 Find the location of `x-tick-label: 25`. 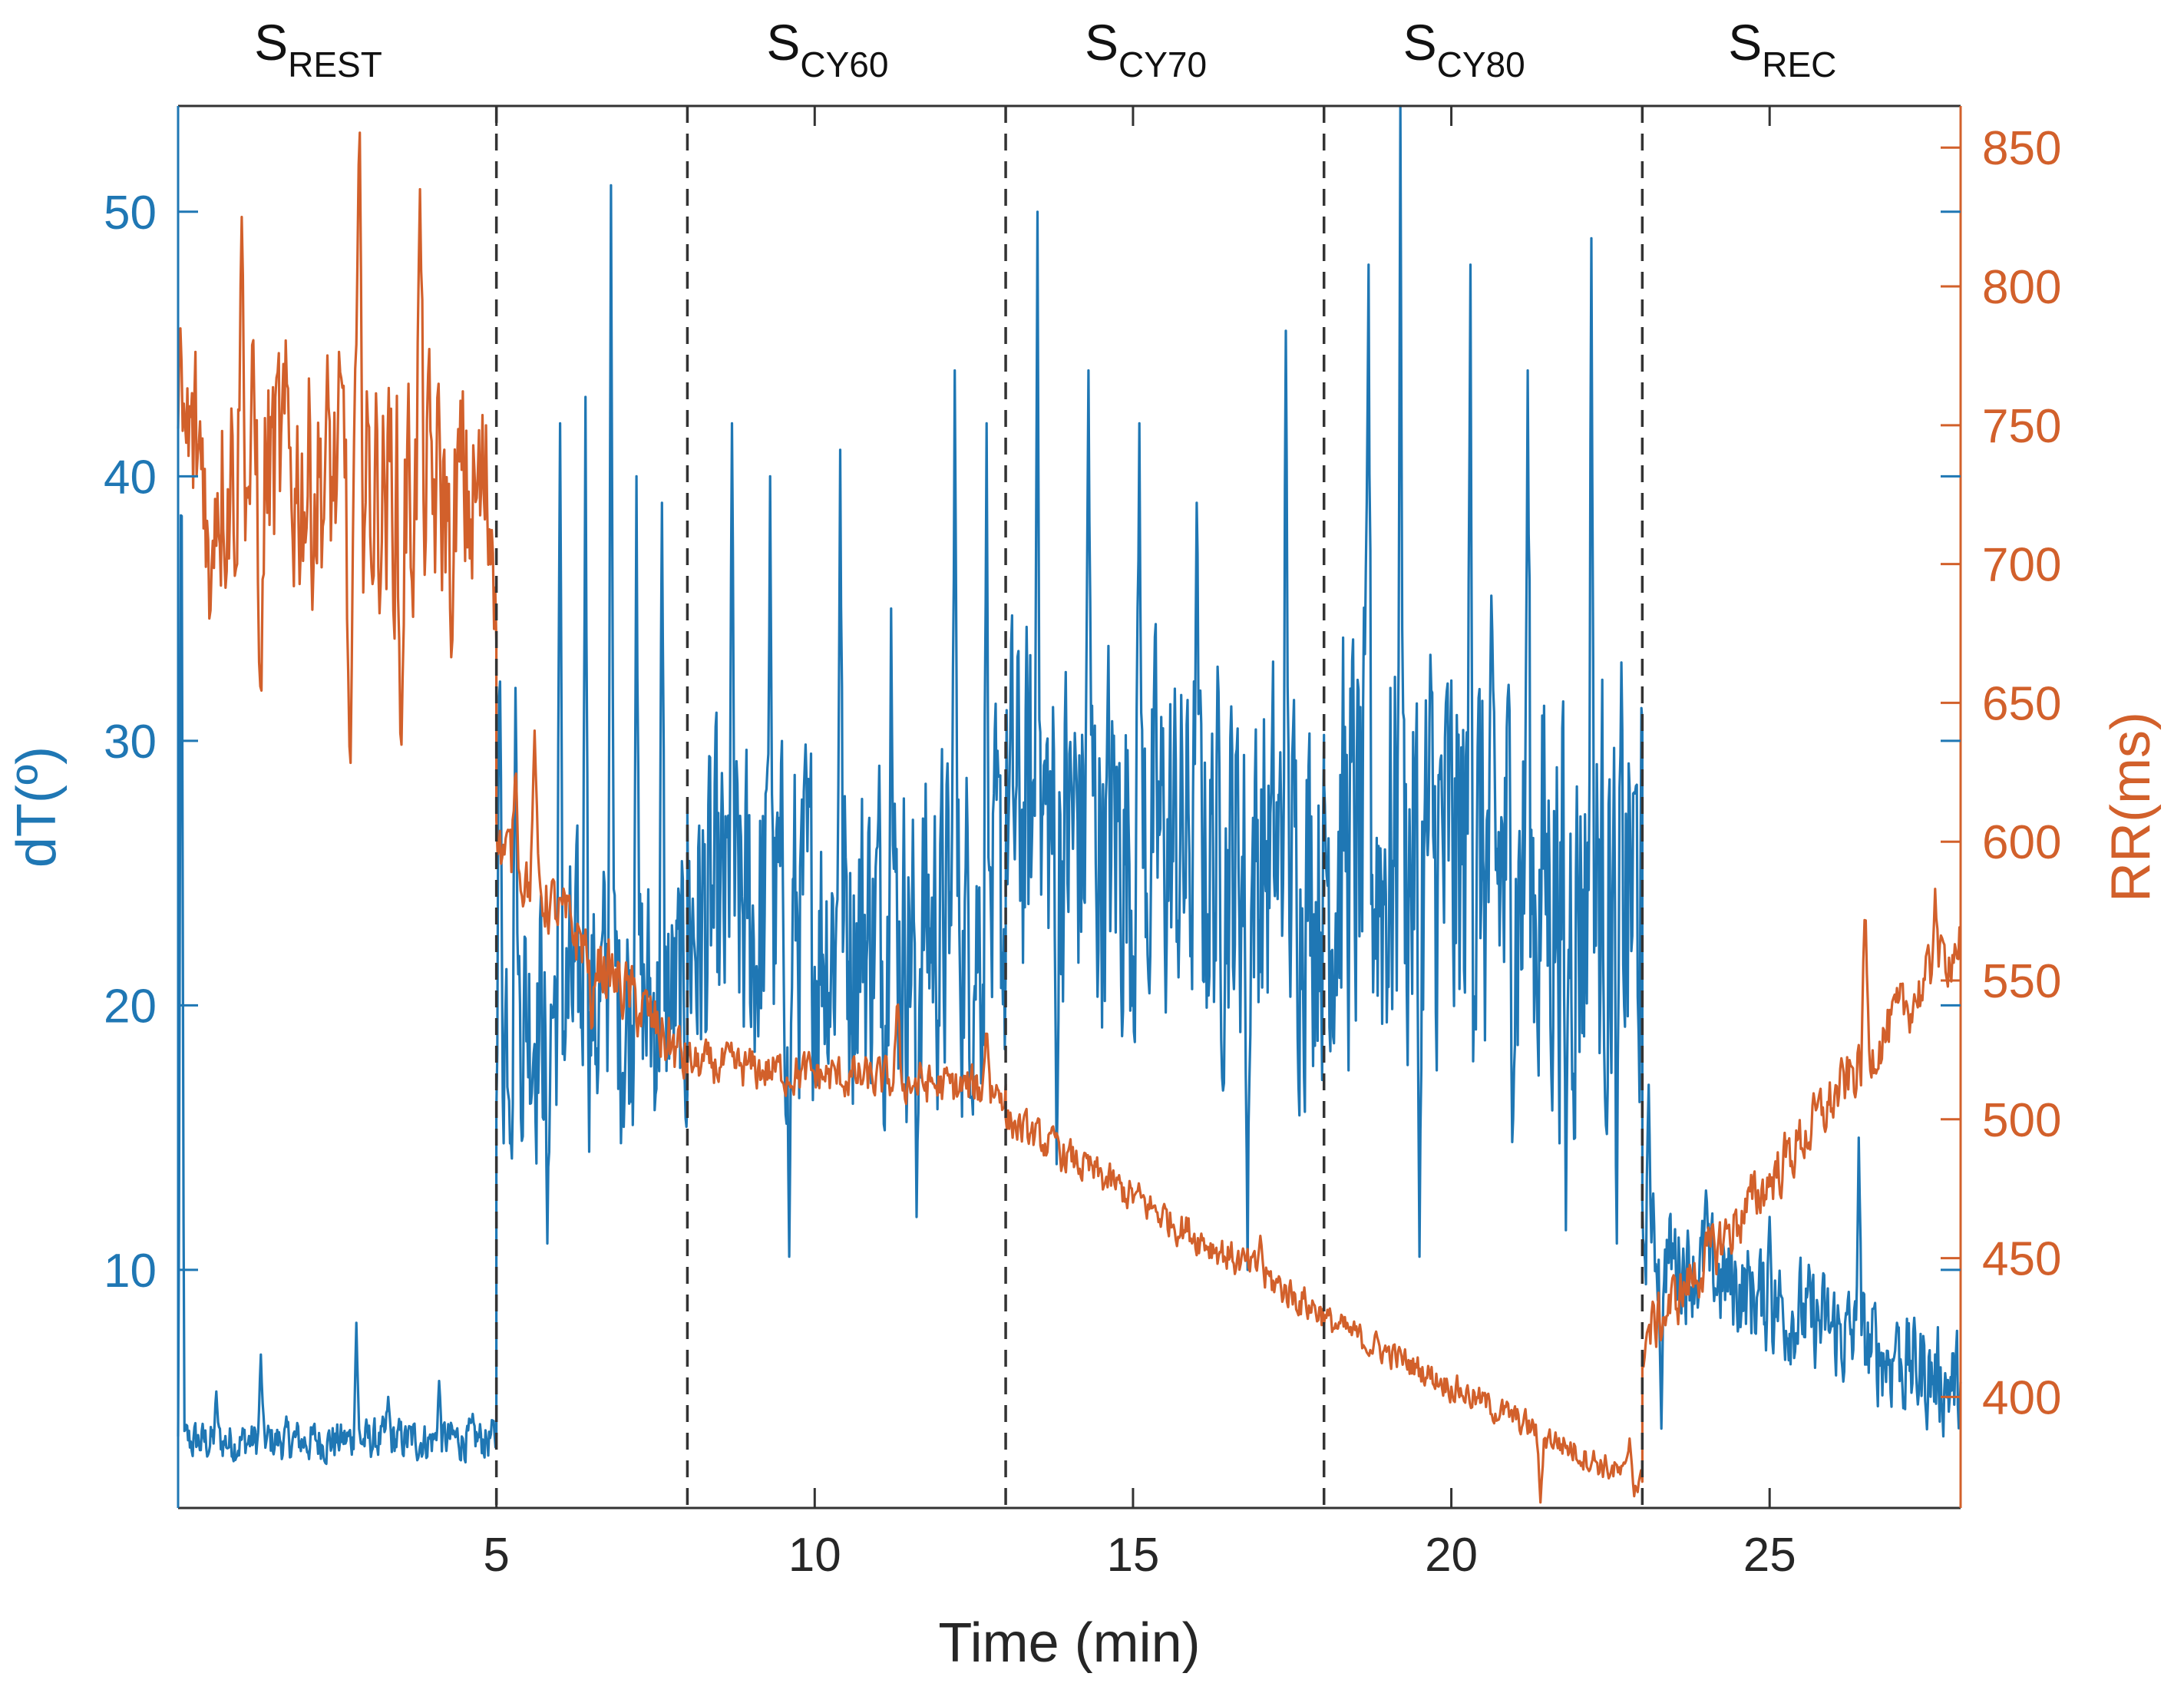

x-tick-label: 25 is located at coordinates (1769, 1556).